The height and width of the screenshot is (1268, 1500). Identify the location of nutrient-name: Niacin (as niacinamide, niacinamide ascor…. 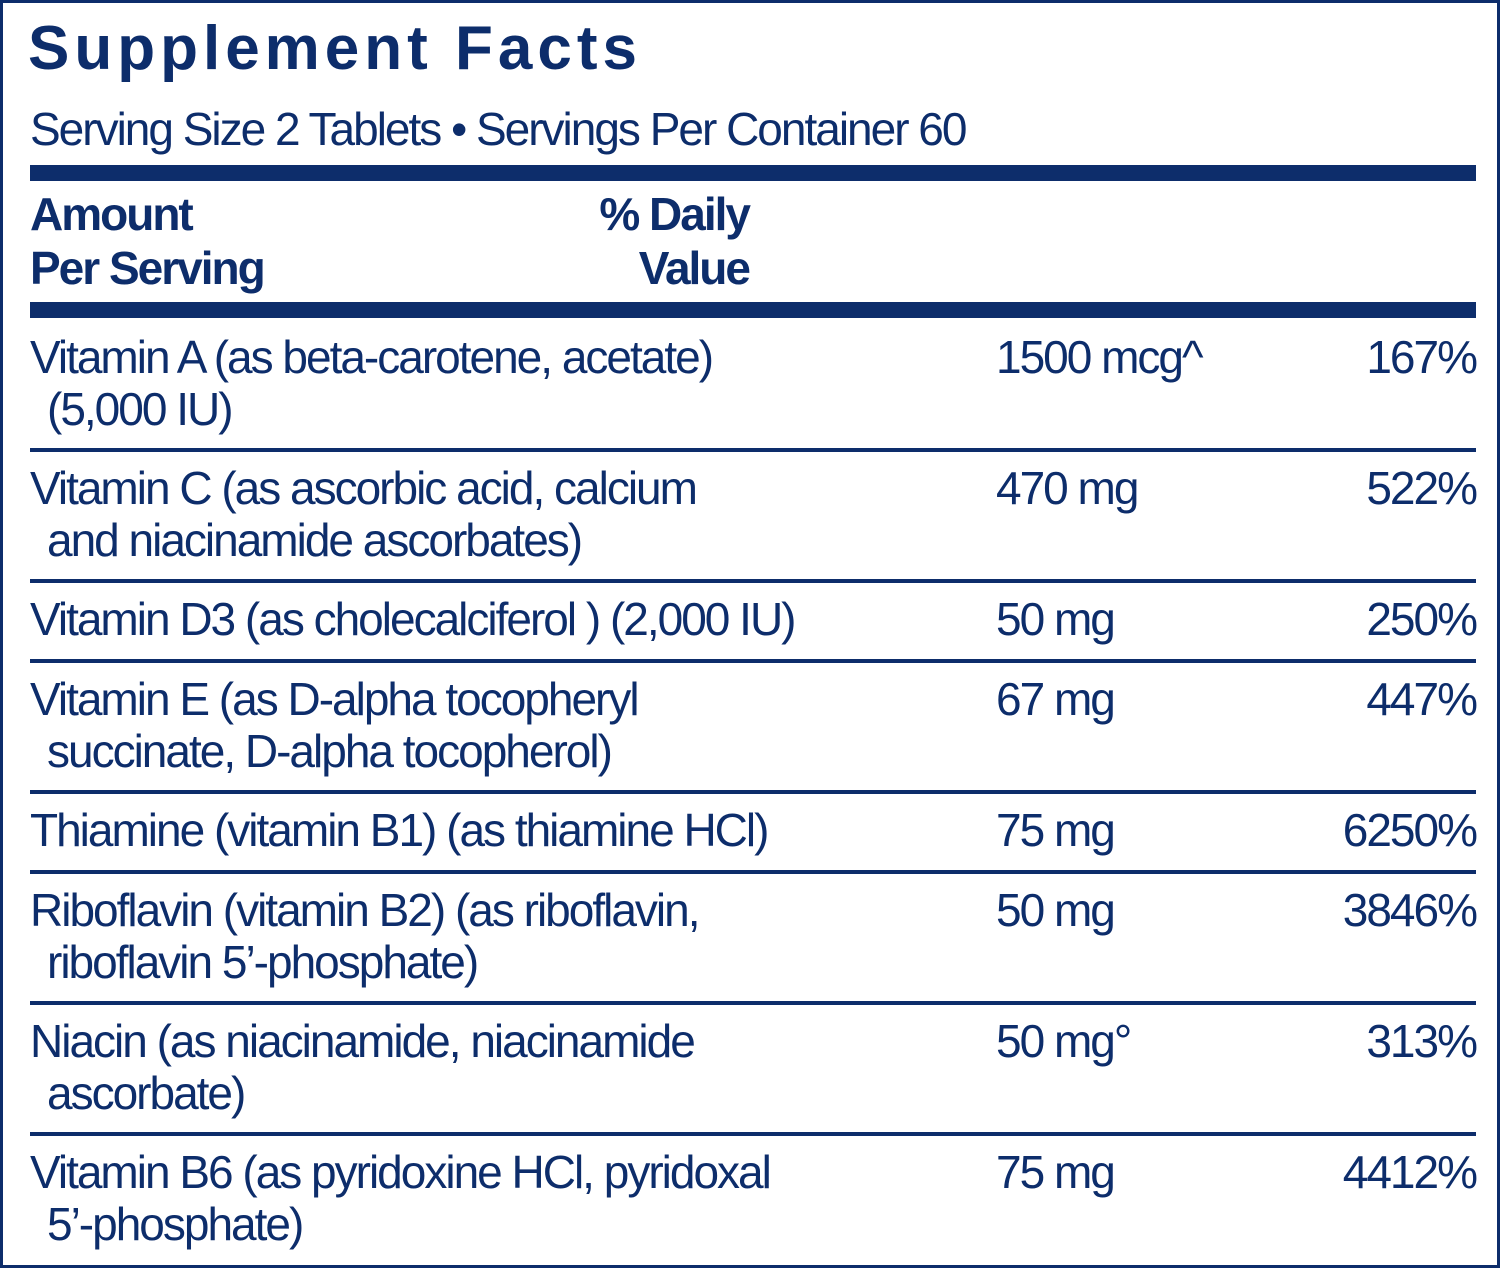
(363, 1067).